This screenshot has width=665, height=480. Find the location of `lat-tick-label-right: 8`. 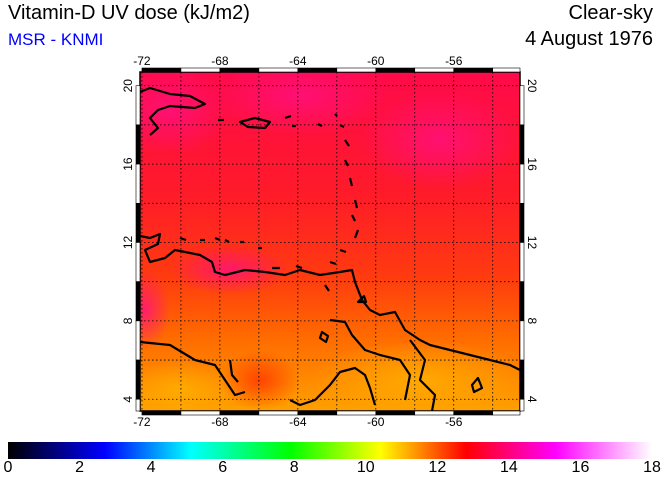

lat-tick-label-right: 8 is located at coordinates (532, 321).